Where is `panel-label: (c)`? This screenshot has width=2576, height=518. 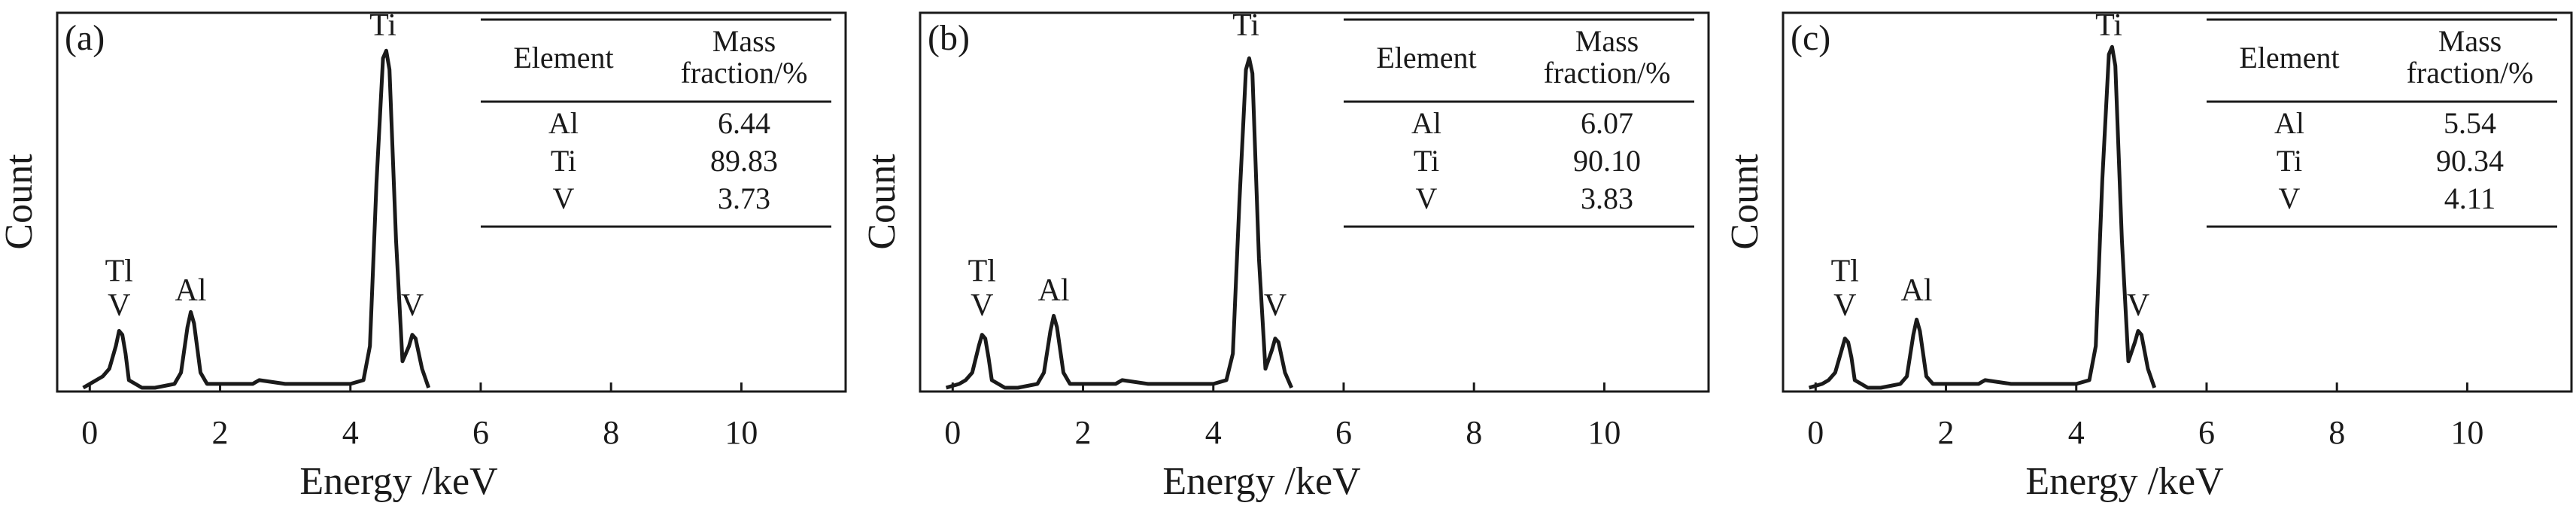 panel-label: (c) is located at coordinates (1811, 38).